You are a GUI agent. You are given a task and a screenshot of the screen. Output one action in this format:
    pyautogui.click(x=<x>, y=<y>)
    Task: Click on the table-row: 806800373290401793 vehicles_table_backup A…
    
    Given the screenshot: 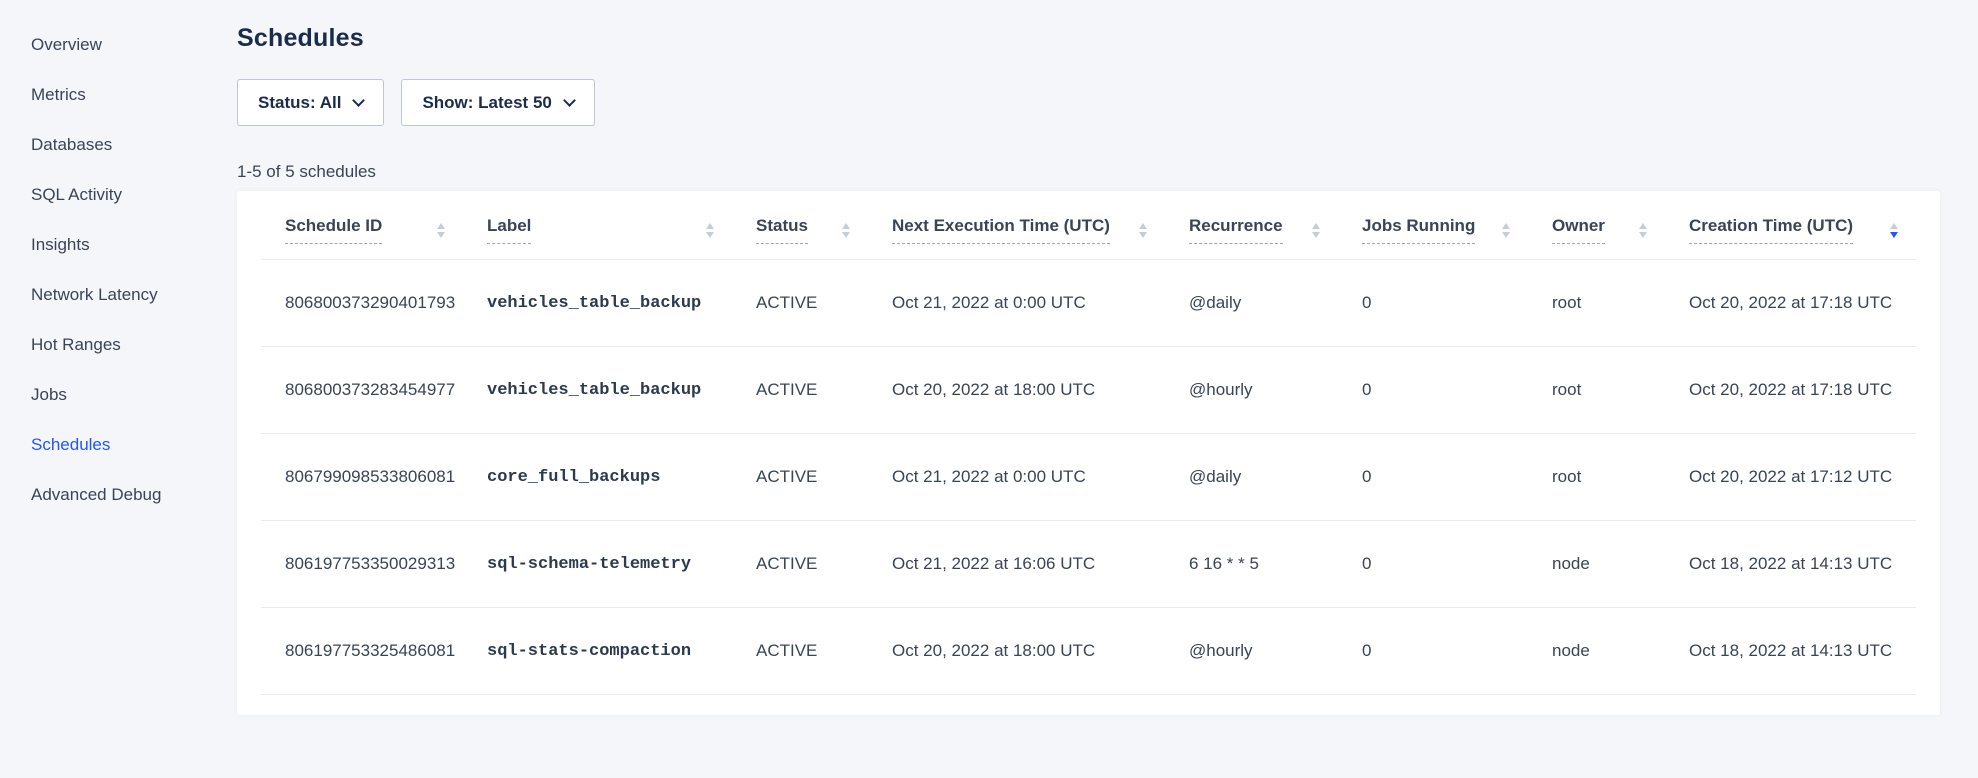 What is the action you would take?
    pyautogui.click(x=1088, y=303)
    